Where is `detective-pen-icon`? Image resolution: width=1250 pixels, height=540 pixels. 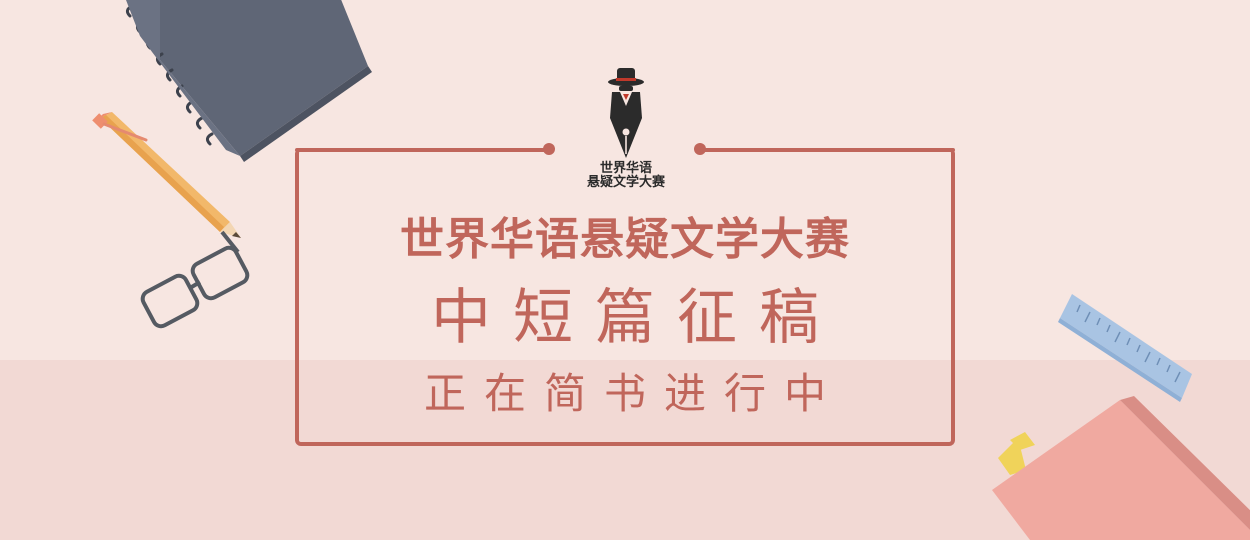
detective-pen-icon is located at coordinates (626, 113).